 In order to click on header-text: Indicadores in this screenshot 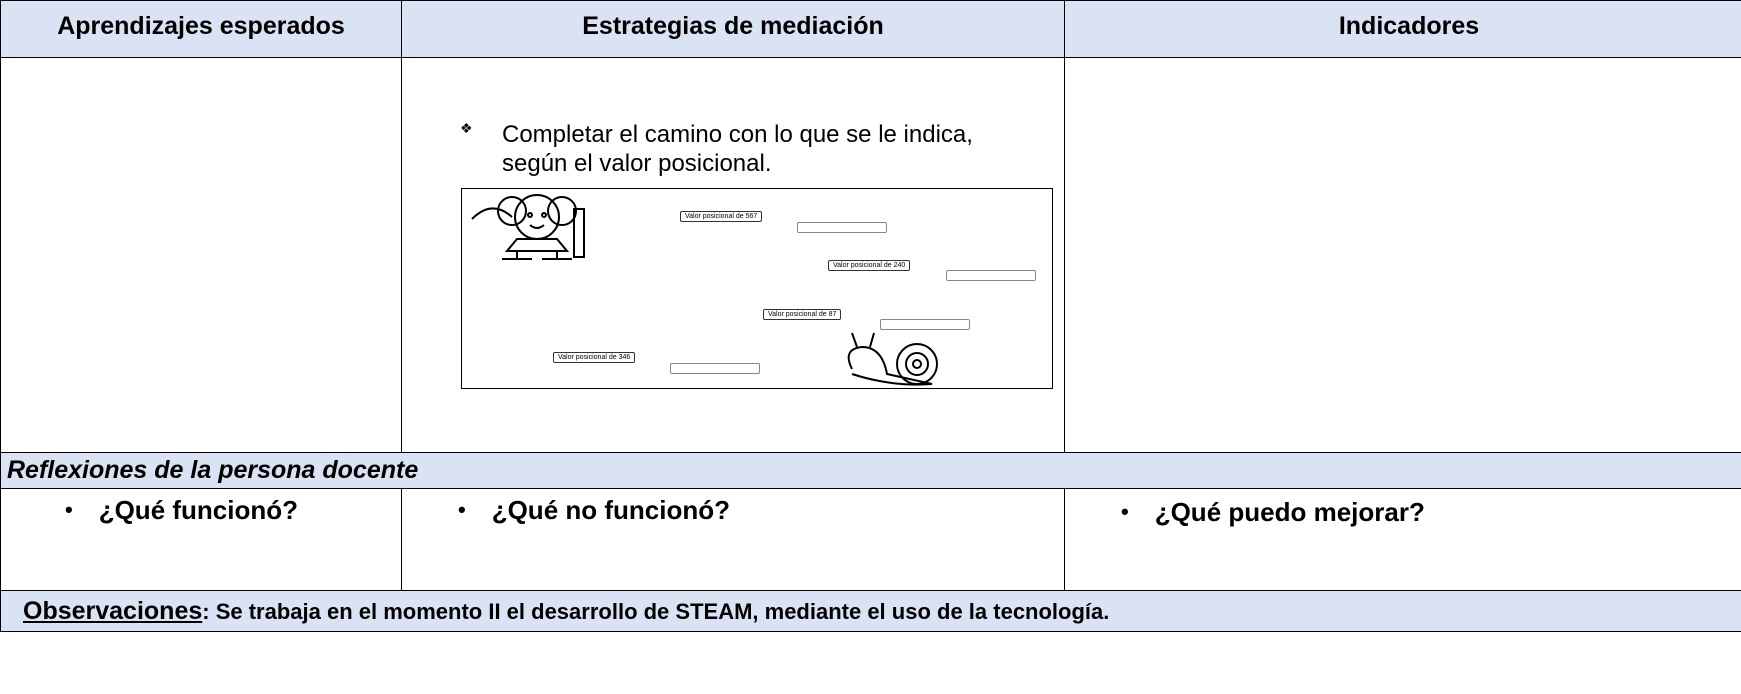, I will do `click(1409, 26)`.